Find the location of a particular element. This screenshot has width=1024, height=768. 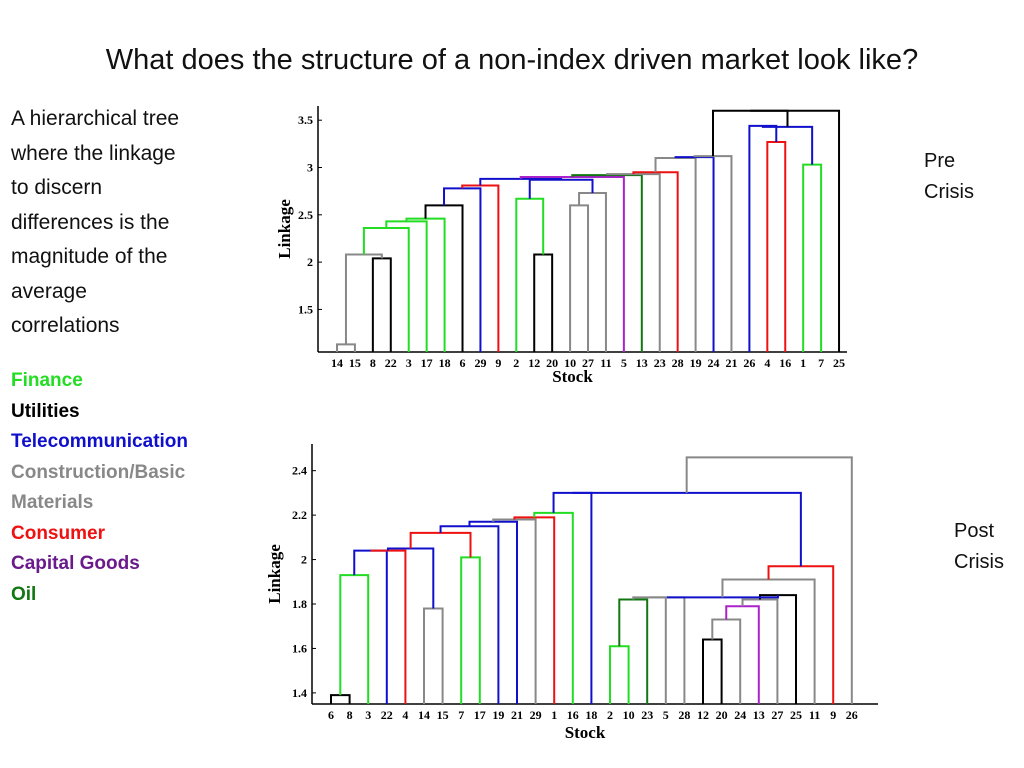

post-crisis-label-line: Post is located at coordinates (974, 531).